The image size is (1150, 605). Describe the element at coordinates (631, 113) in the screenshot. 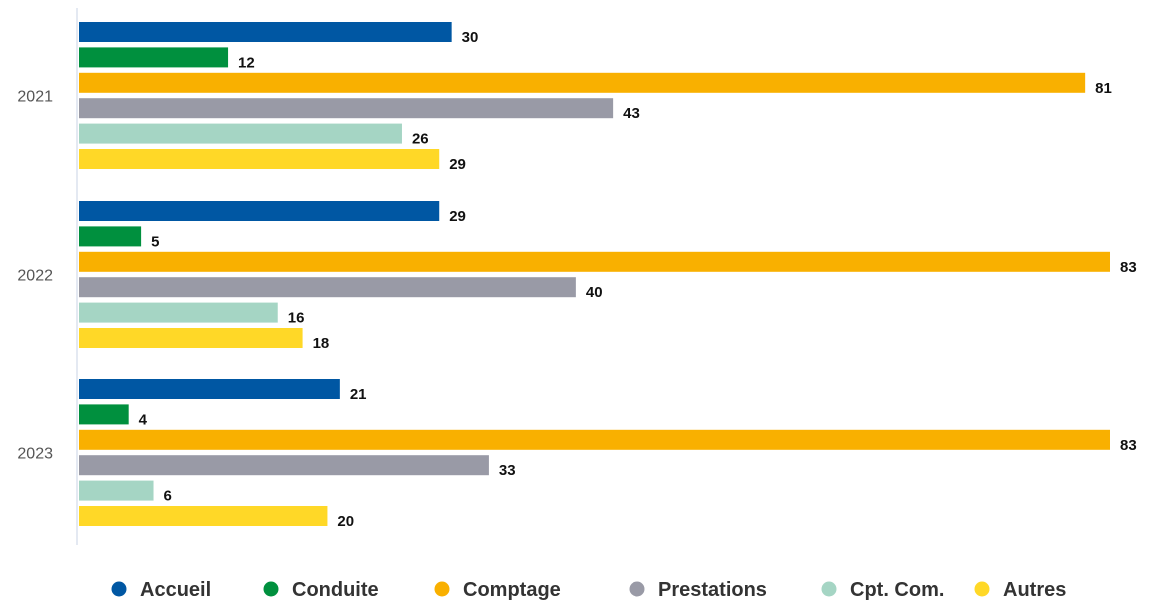

I see `value-label-prestations-2021: 43` at that location.